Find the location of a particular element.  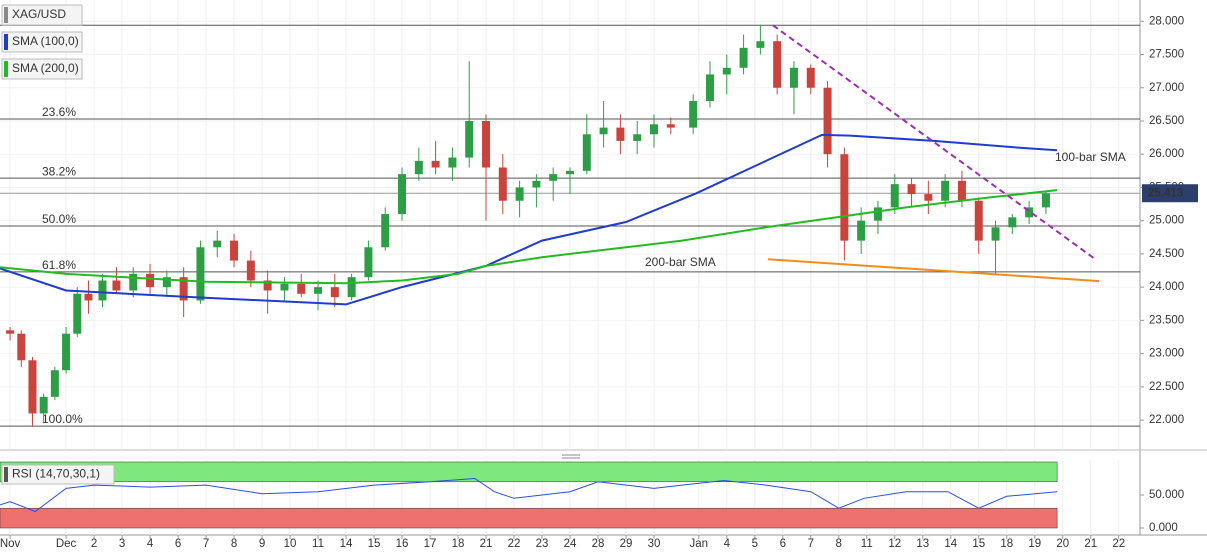

fib-label: 38.2% is located at coordinates (59, 171).